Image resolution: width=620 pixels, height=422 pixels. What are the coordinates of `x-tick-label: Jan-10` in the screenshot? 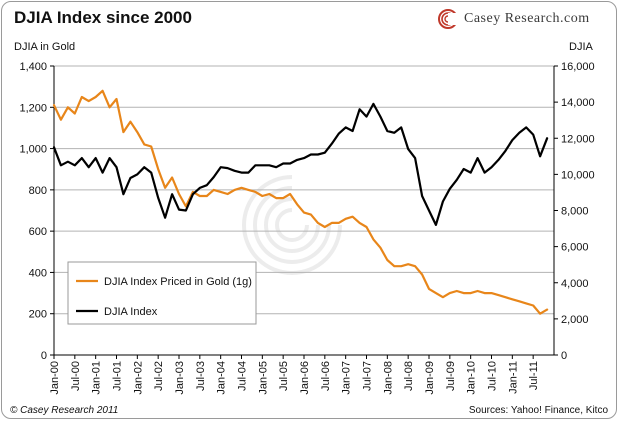 It's located at (472, 378).